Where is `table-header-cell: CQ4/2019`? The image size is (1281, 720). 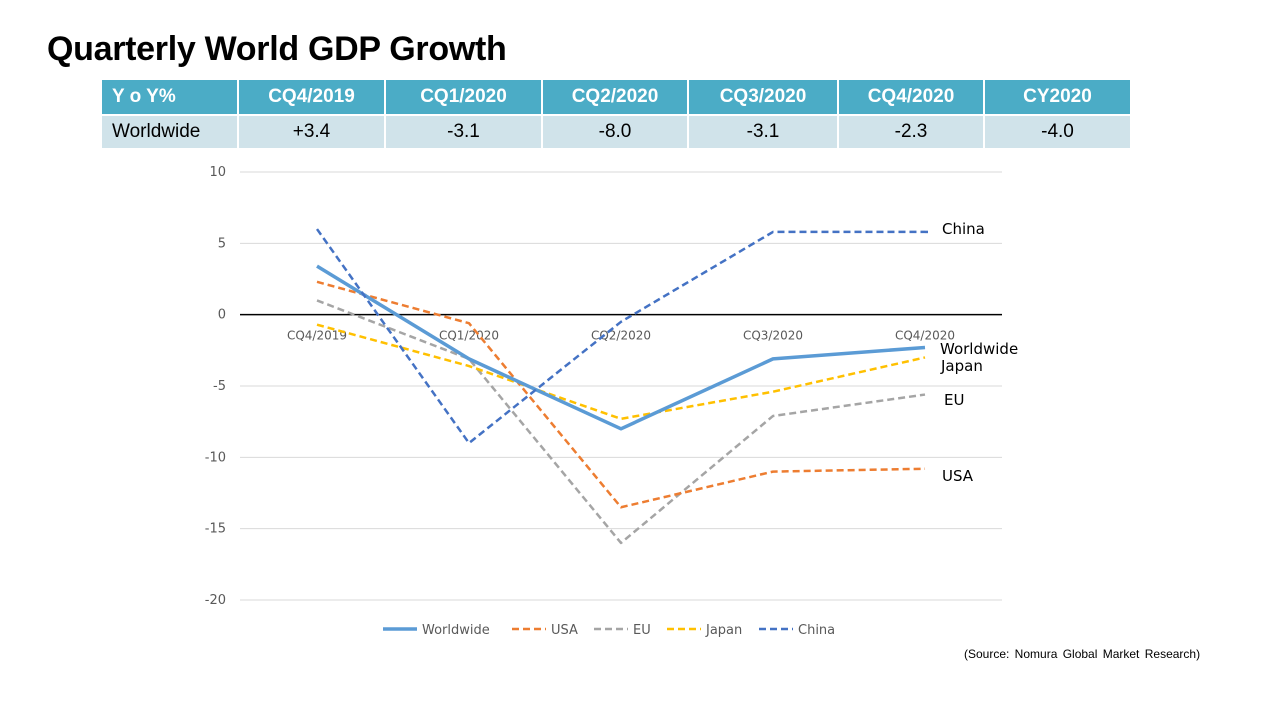 table-header-cell: CQ4/2019 is located at coordinates (312, 98).